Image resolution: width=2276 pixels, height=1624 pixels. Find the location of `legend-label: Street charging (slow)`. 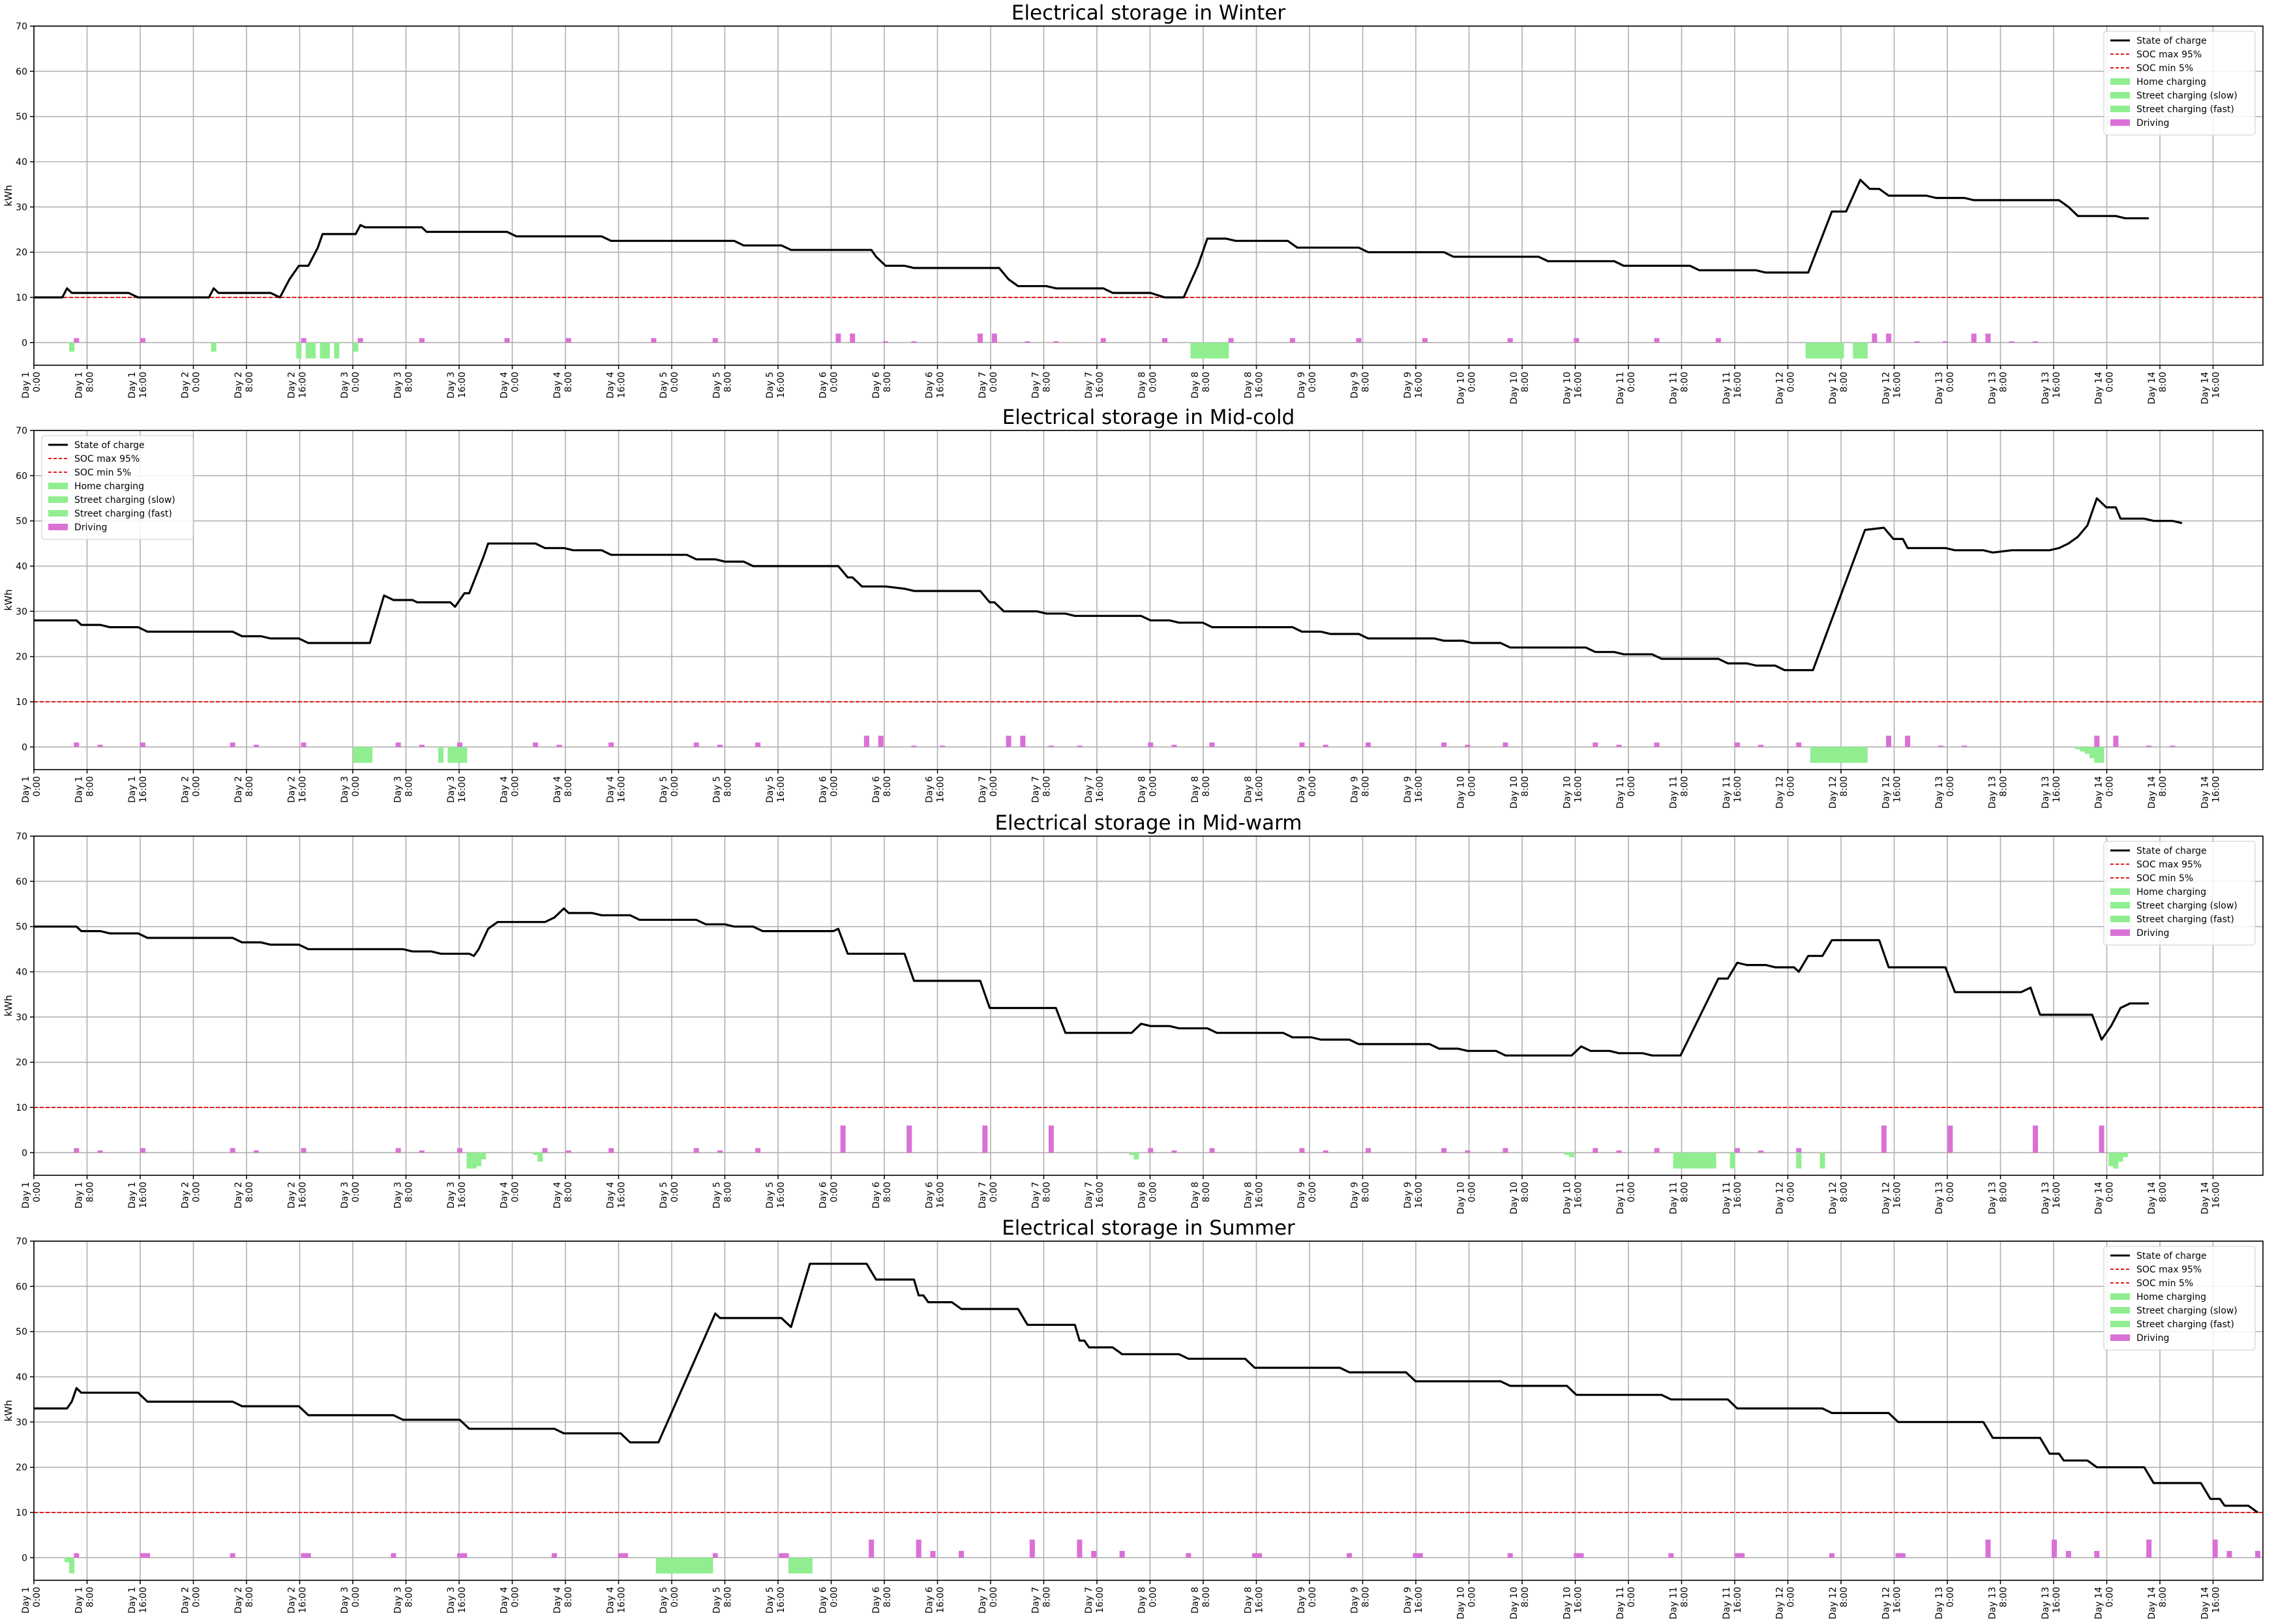

legend-label: Street charging (slow) is located at coordinates (2187, 1311).